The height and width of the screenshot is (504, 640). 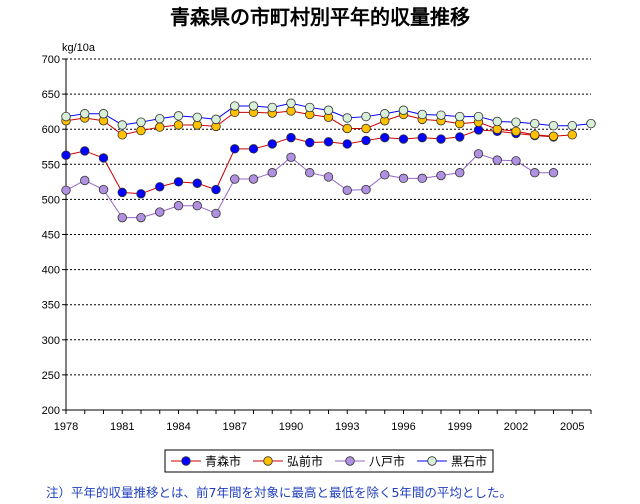 I want to click on y-tick-label: 500, so click(x=51, y=200).